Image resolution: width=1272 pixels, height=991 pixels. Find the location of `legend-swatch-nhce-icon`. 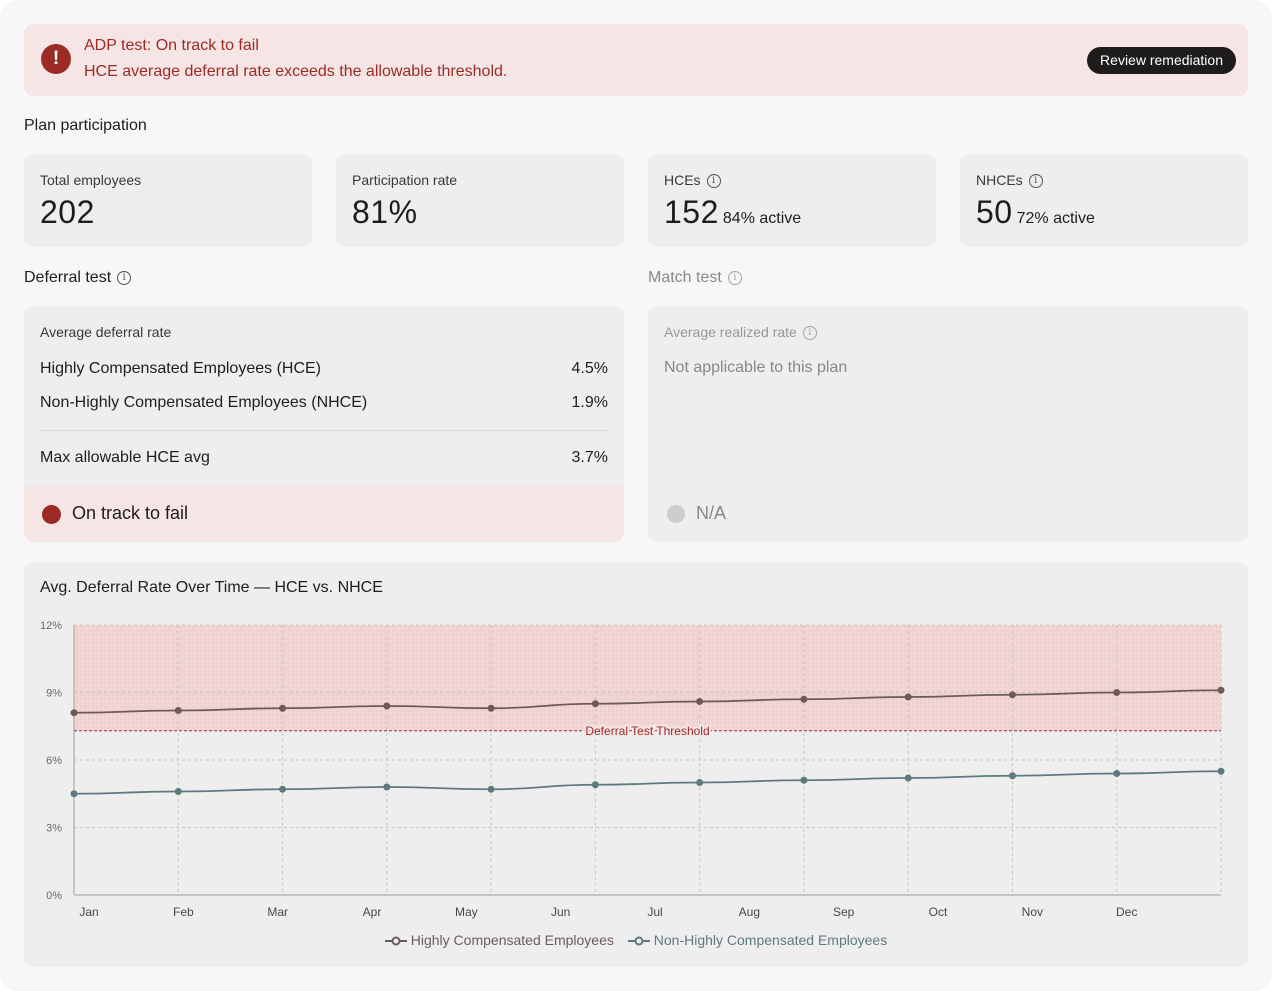

legend-swatch-nhce-icon is located at coordinates (638, 941).